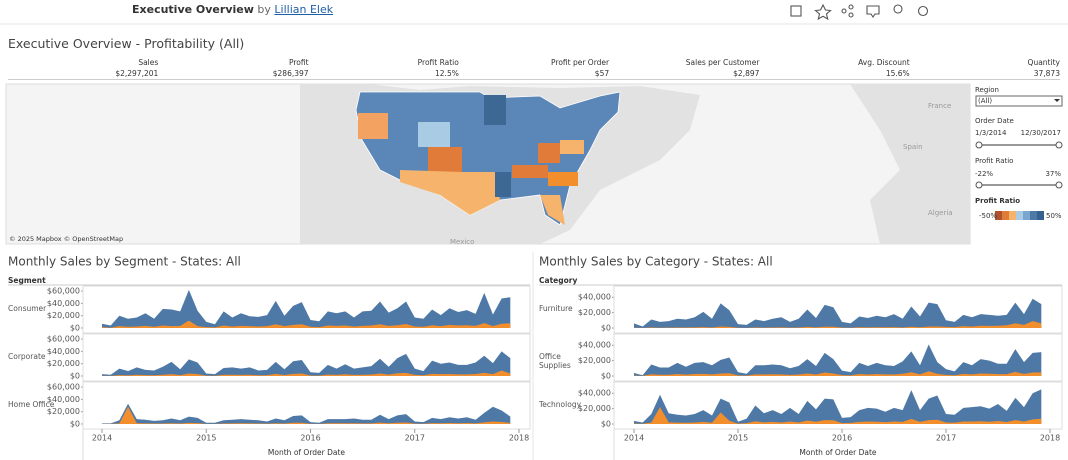 This screenshot has height=460, width=1068. What do you see at coordinates (873, 11) in the screenshot?
I see `icon-present` at bounding box center [873, 11].